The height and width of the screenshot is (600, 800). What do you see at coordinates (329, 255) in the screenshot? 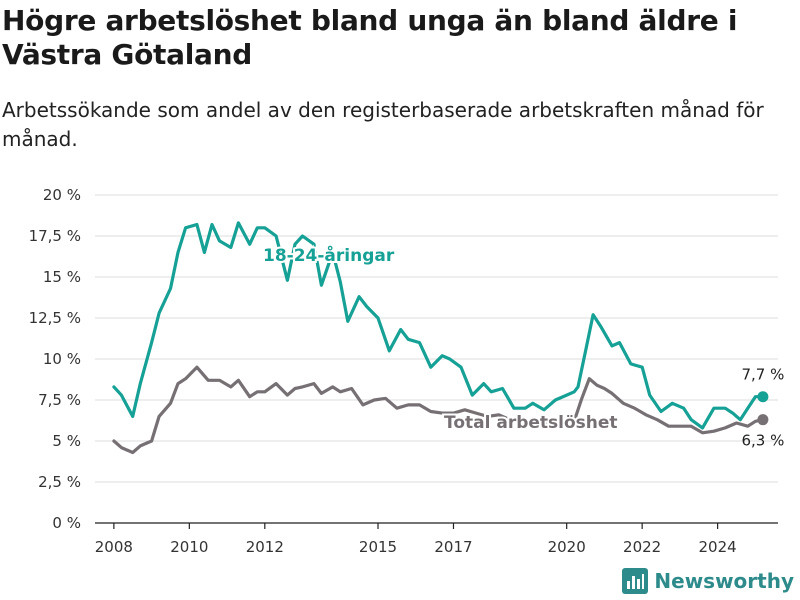
I see `series-label-0: 18-24-åringar` at bounding box center [329, 255].